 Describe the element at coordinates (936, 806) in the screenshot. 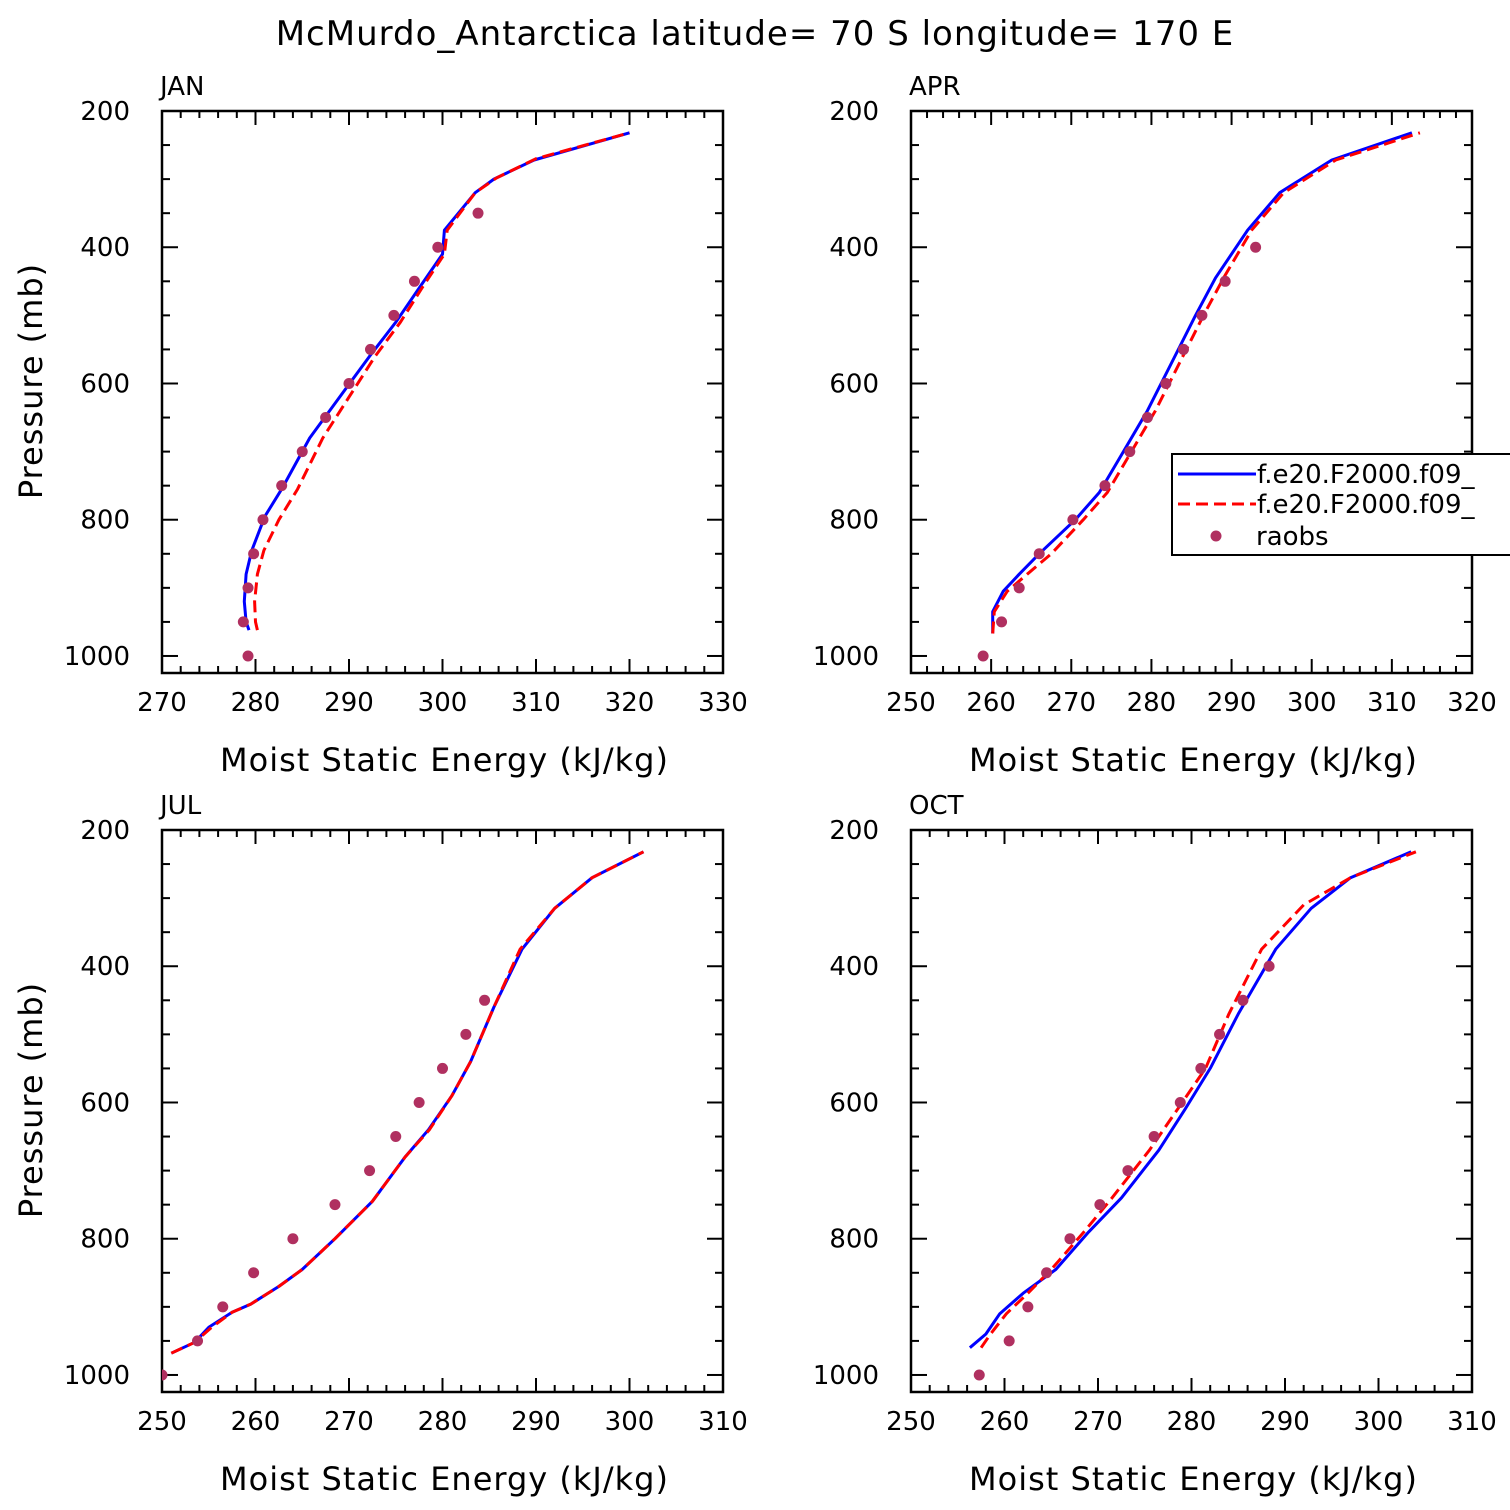

I see `panel-title: OCT` at that location.